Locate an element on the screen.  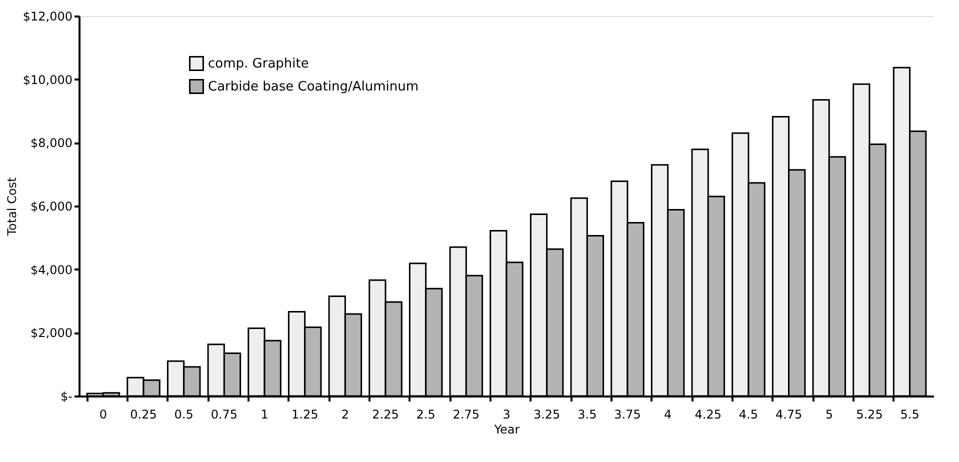
y-tick-label: $6,000 is located at coordinates (51, 207).